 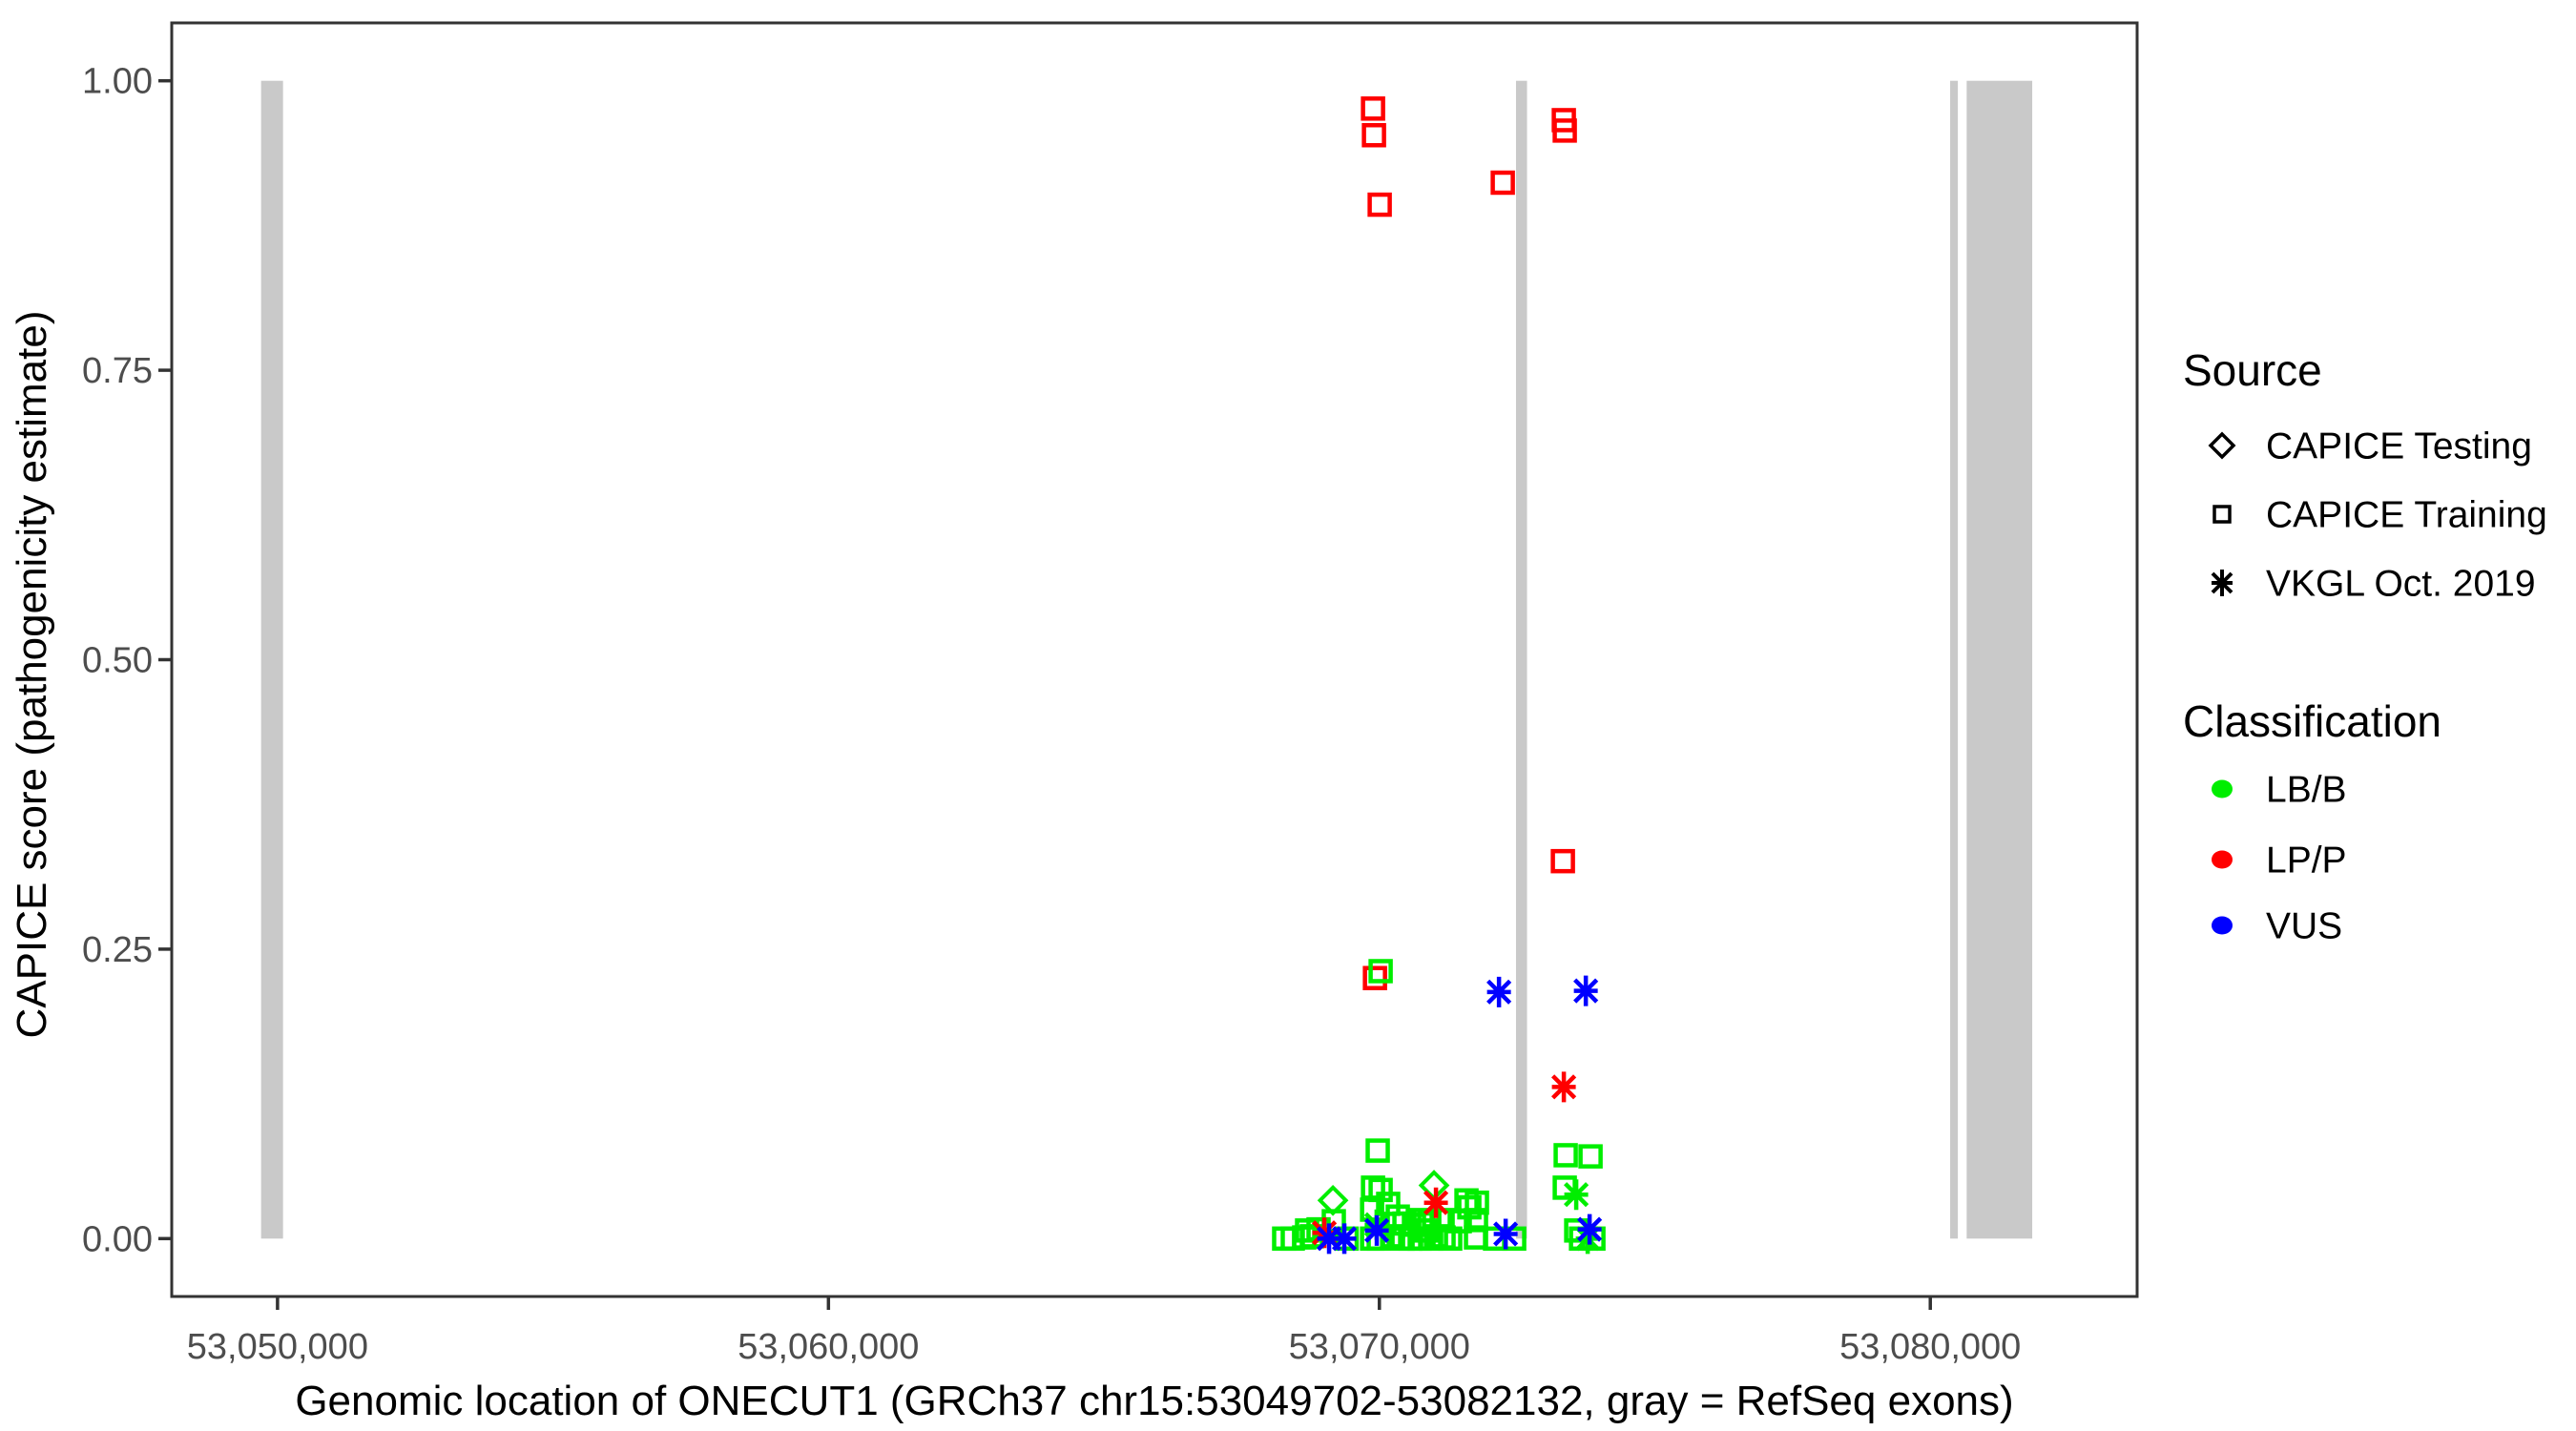 I want to click on legend-square-icon, so click(x=2222, y=514).